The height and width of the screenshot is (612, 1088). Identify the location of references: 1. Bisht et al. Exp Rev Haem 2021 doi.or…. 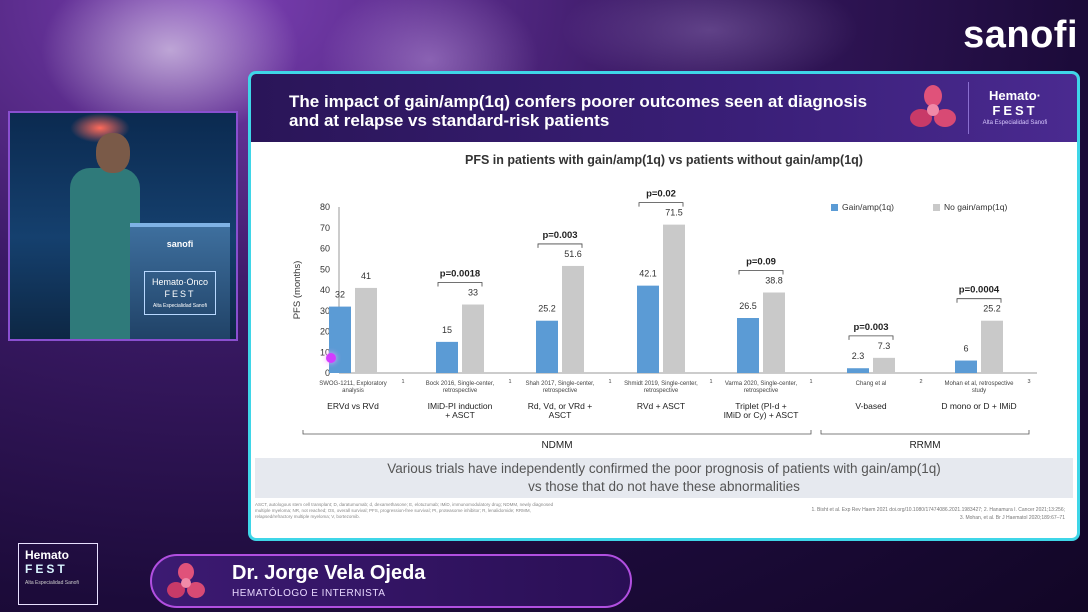
(900, 514).